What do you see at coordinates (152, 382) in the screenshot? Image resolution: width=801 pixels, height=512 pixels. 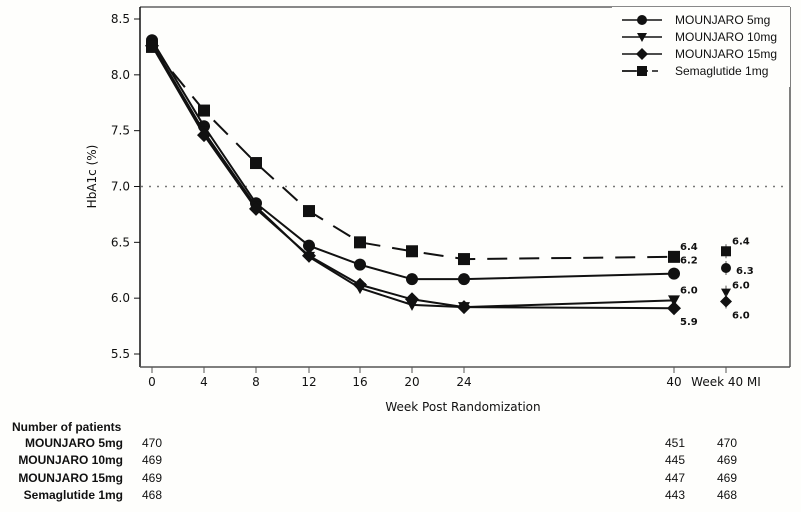 I see `x-tick-label: 0` at bounding box center [152, 382].